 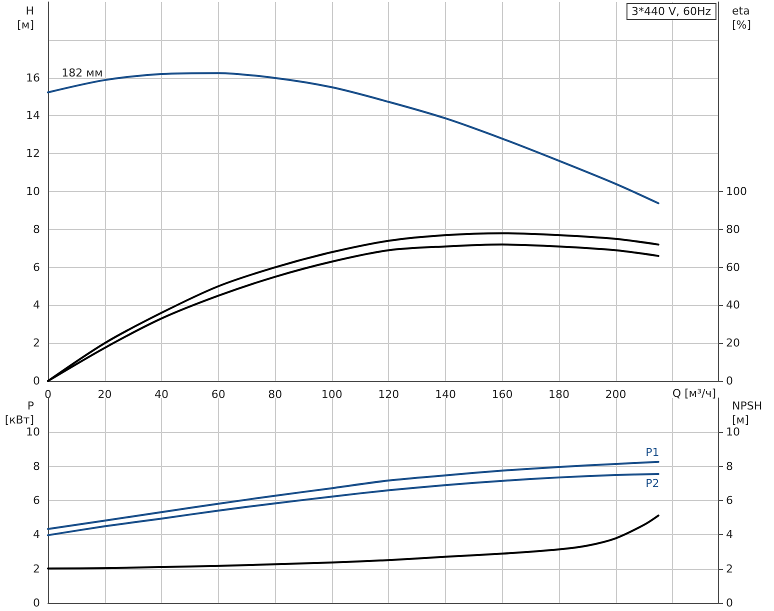 What do you see at coordinates (733, 267) in the screenshot?
I see `y2-tick-label: 60` at bounding box center [733, 267].